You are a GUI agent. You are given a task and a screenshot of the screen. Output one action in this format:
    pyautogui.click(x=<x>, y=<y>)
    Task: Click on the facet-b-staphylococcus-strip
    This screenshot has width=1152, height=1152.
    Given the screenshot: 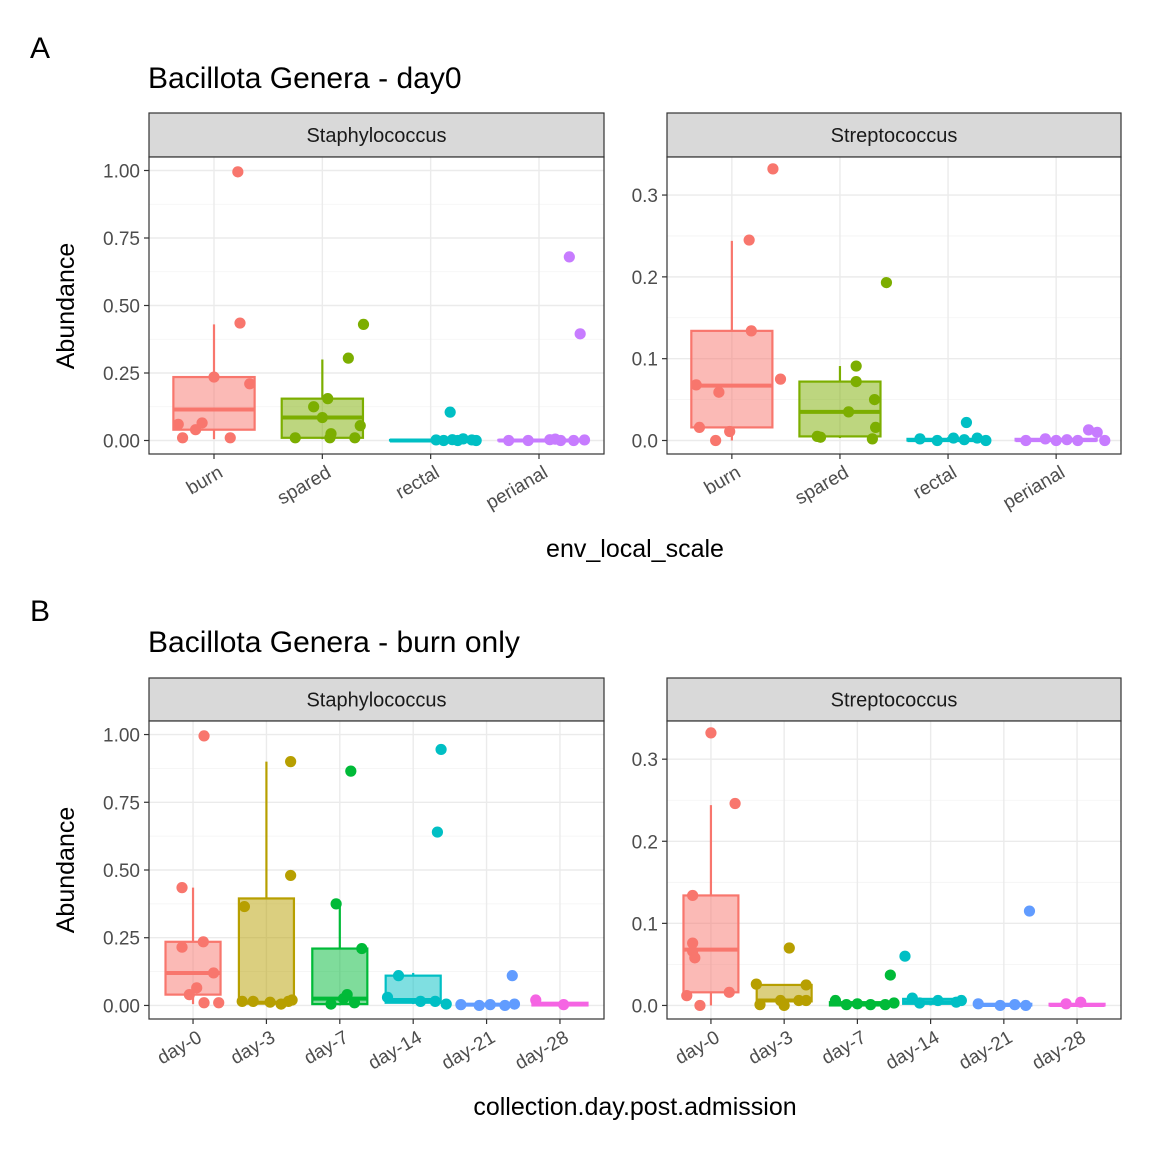 What is the action you would take?
    pyautogui.click(x=376, y=699)
    